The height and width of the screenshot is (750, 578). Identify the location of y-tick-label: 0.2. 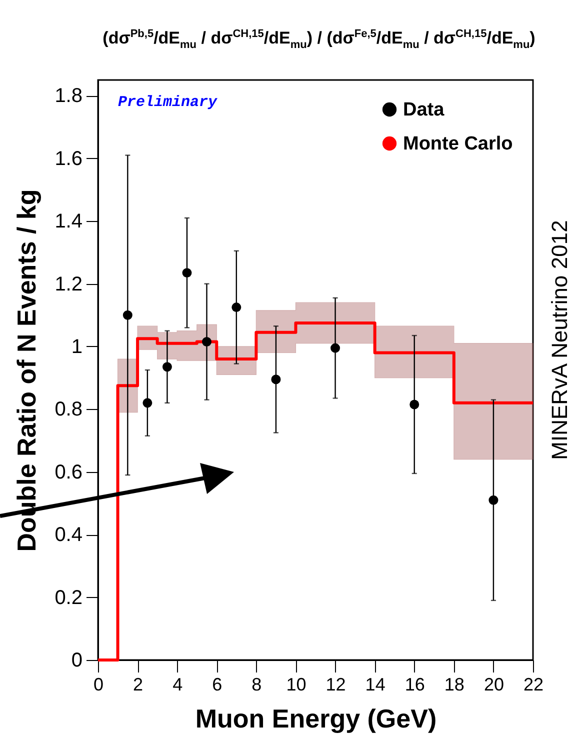
(68, 597).